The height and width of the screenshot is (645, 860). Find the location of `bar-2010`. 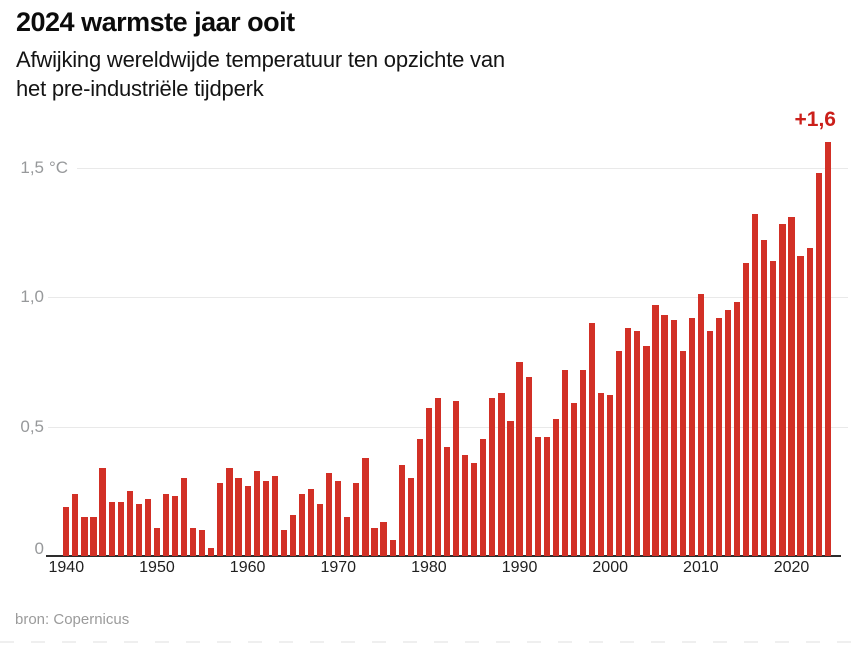

bar-2010 is located at coordinates (700, 425).